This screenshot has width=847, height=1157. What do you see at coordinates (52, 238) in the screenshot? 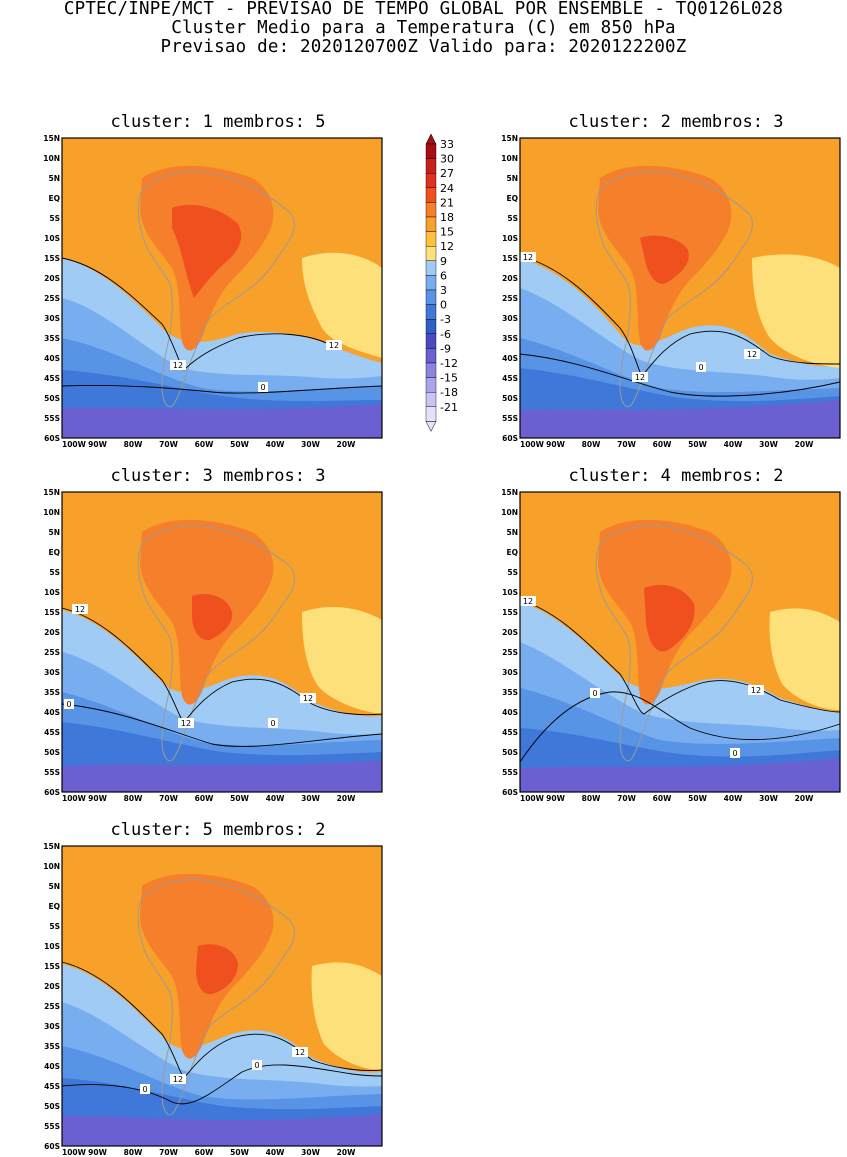
I see `lat-tick-label: 10S` at bounding box center [52, 238].